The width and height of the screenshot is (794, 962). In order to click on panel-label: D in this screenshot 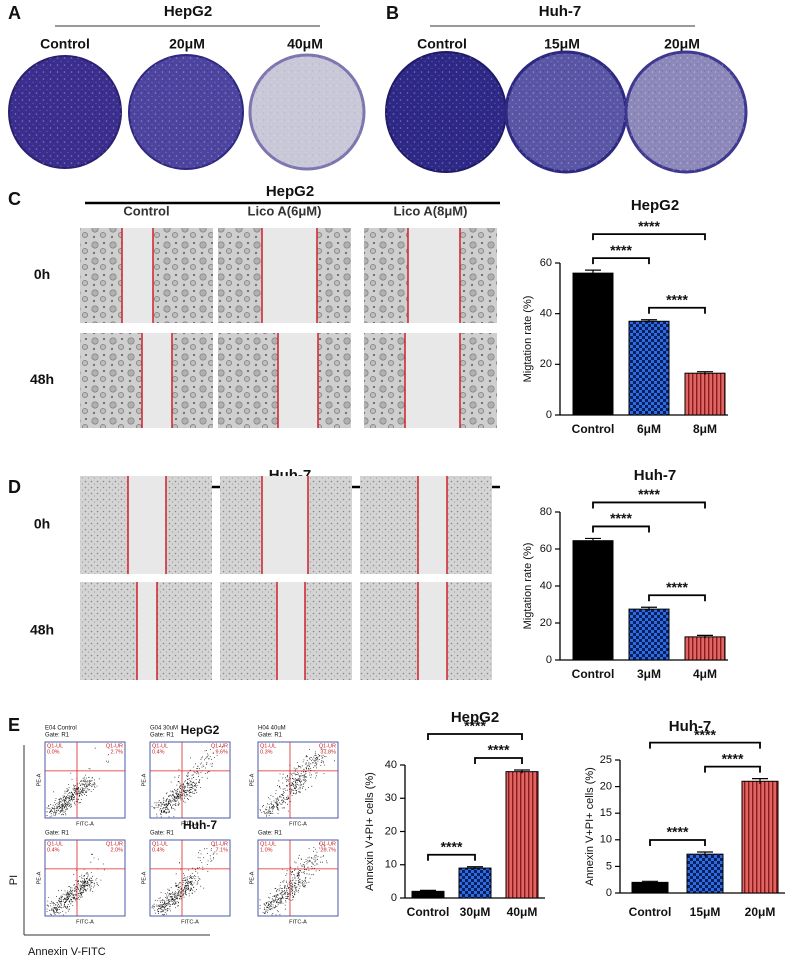, I will do `click(14, 487)`.